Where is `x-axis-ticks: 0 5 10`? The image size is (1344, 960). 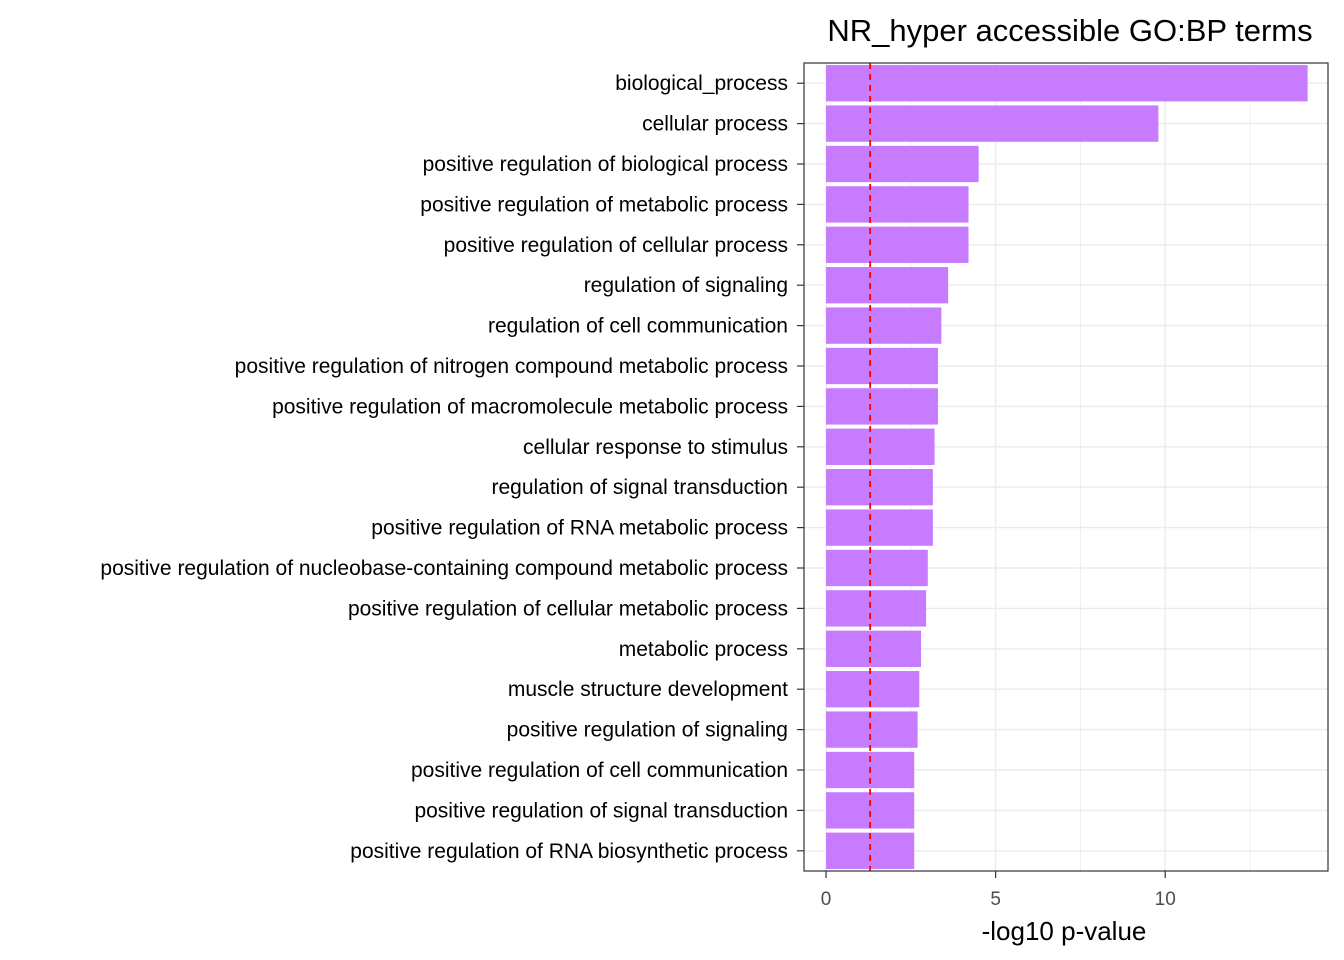
x-axis-ticks: 0 5 10 is located at coordinates (998, 890).